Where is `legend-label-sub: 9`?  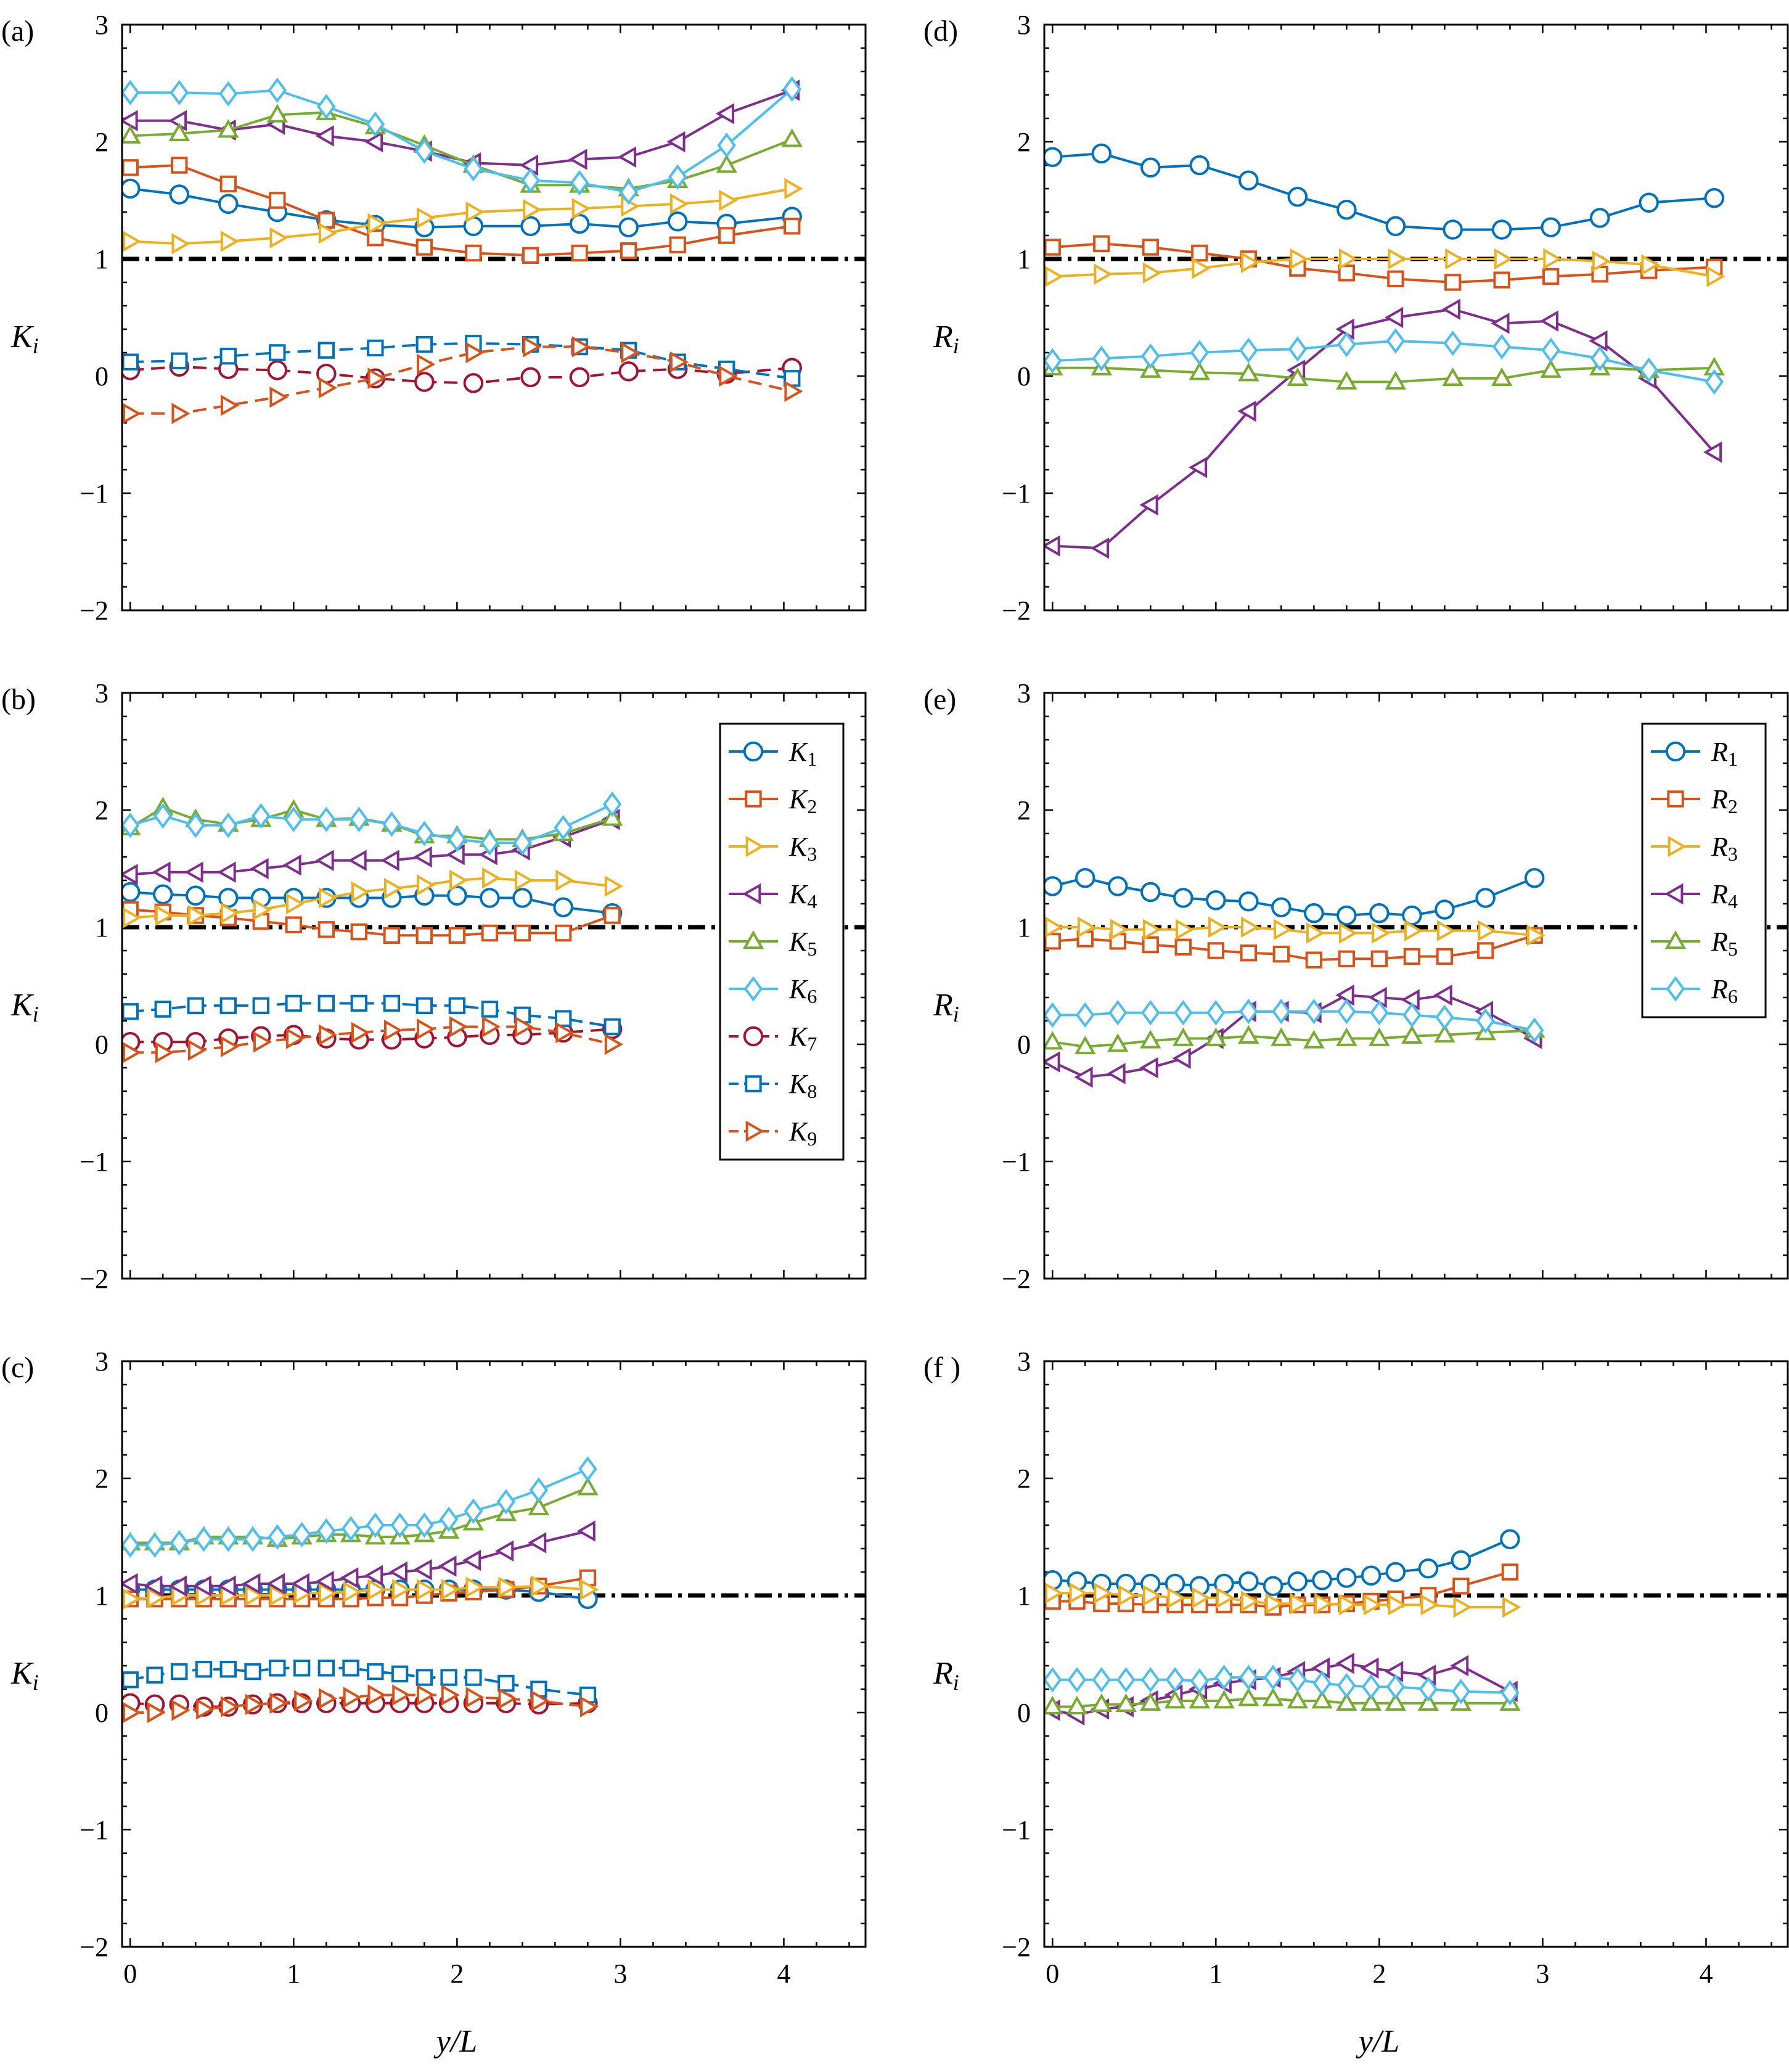 legend-label-sub: 9 is located at coordinates (812, 1139).